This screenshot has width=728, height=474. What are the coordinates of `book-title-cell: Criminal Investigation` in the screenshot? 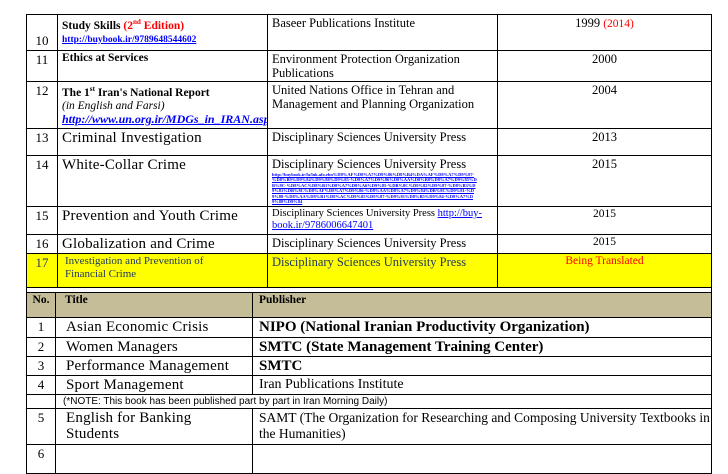 It's located at (162, 141).